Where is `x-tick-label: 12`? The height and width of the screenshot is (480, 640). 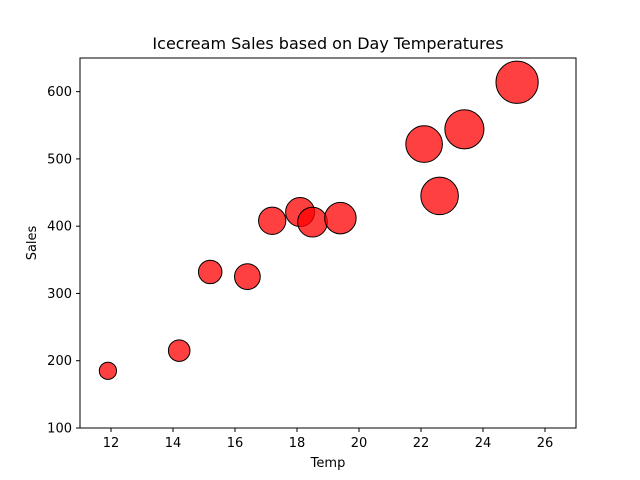
x-tick-label: 12 is located at coordinates (111, 443).